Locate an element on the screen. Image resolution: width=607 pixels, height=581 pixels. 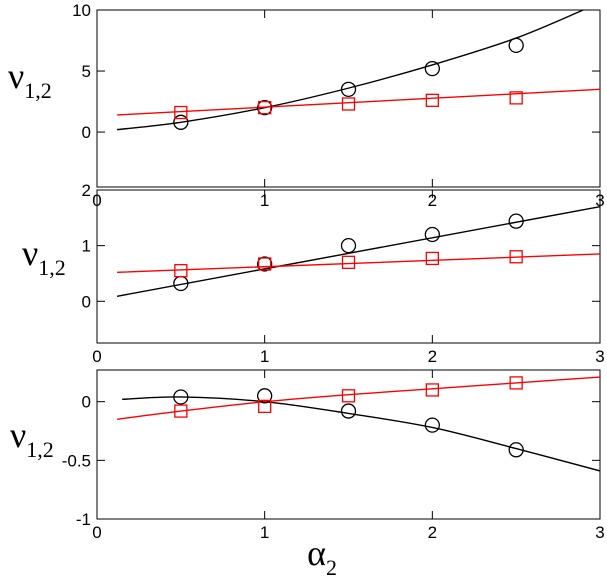
panel-top-ytick-label: 10 is located at coordinates (81, 10).